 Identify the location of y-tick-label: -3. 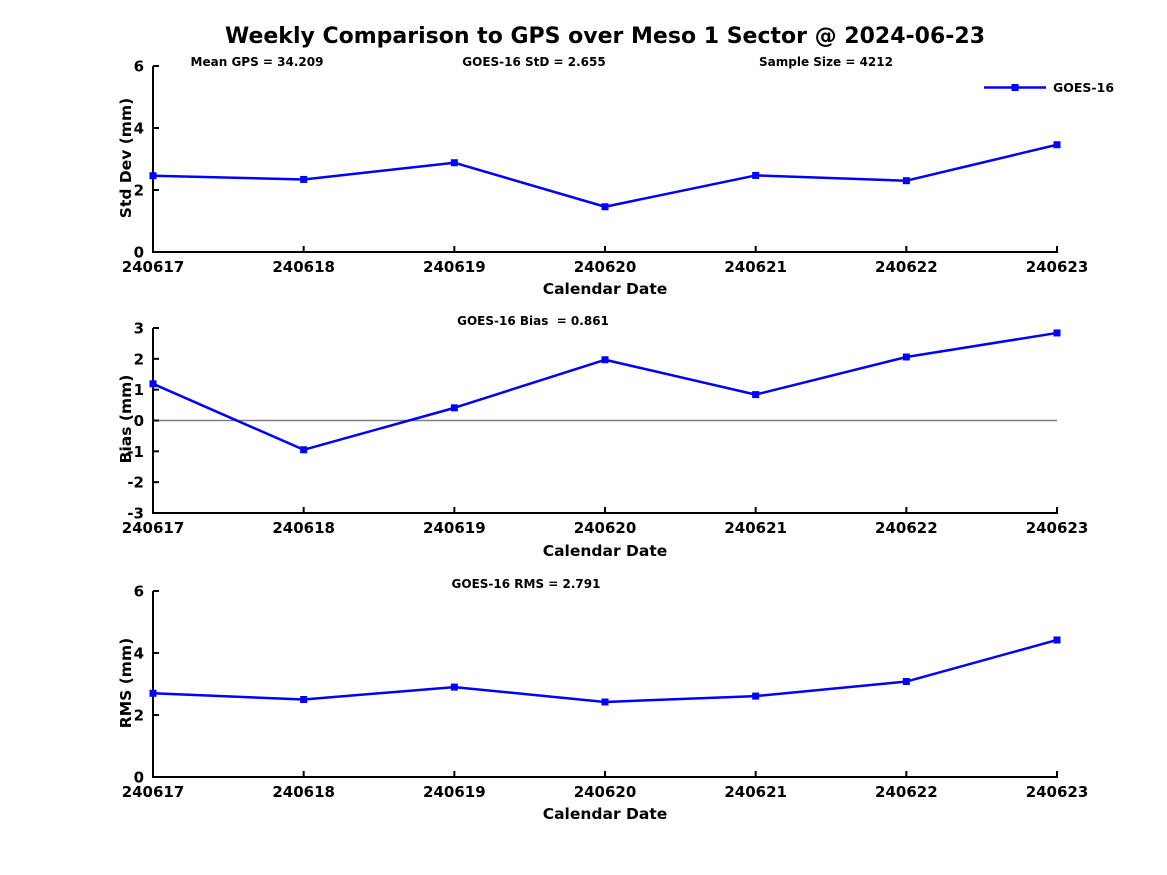
(135, 514).